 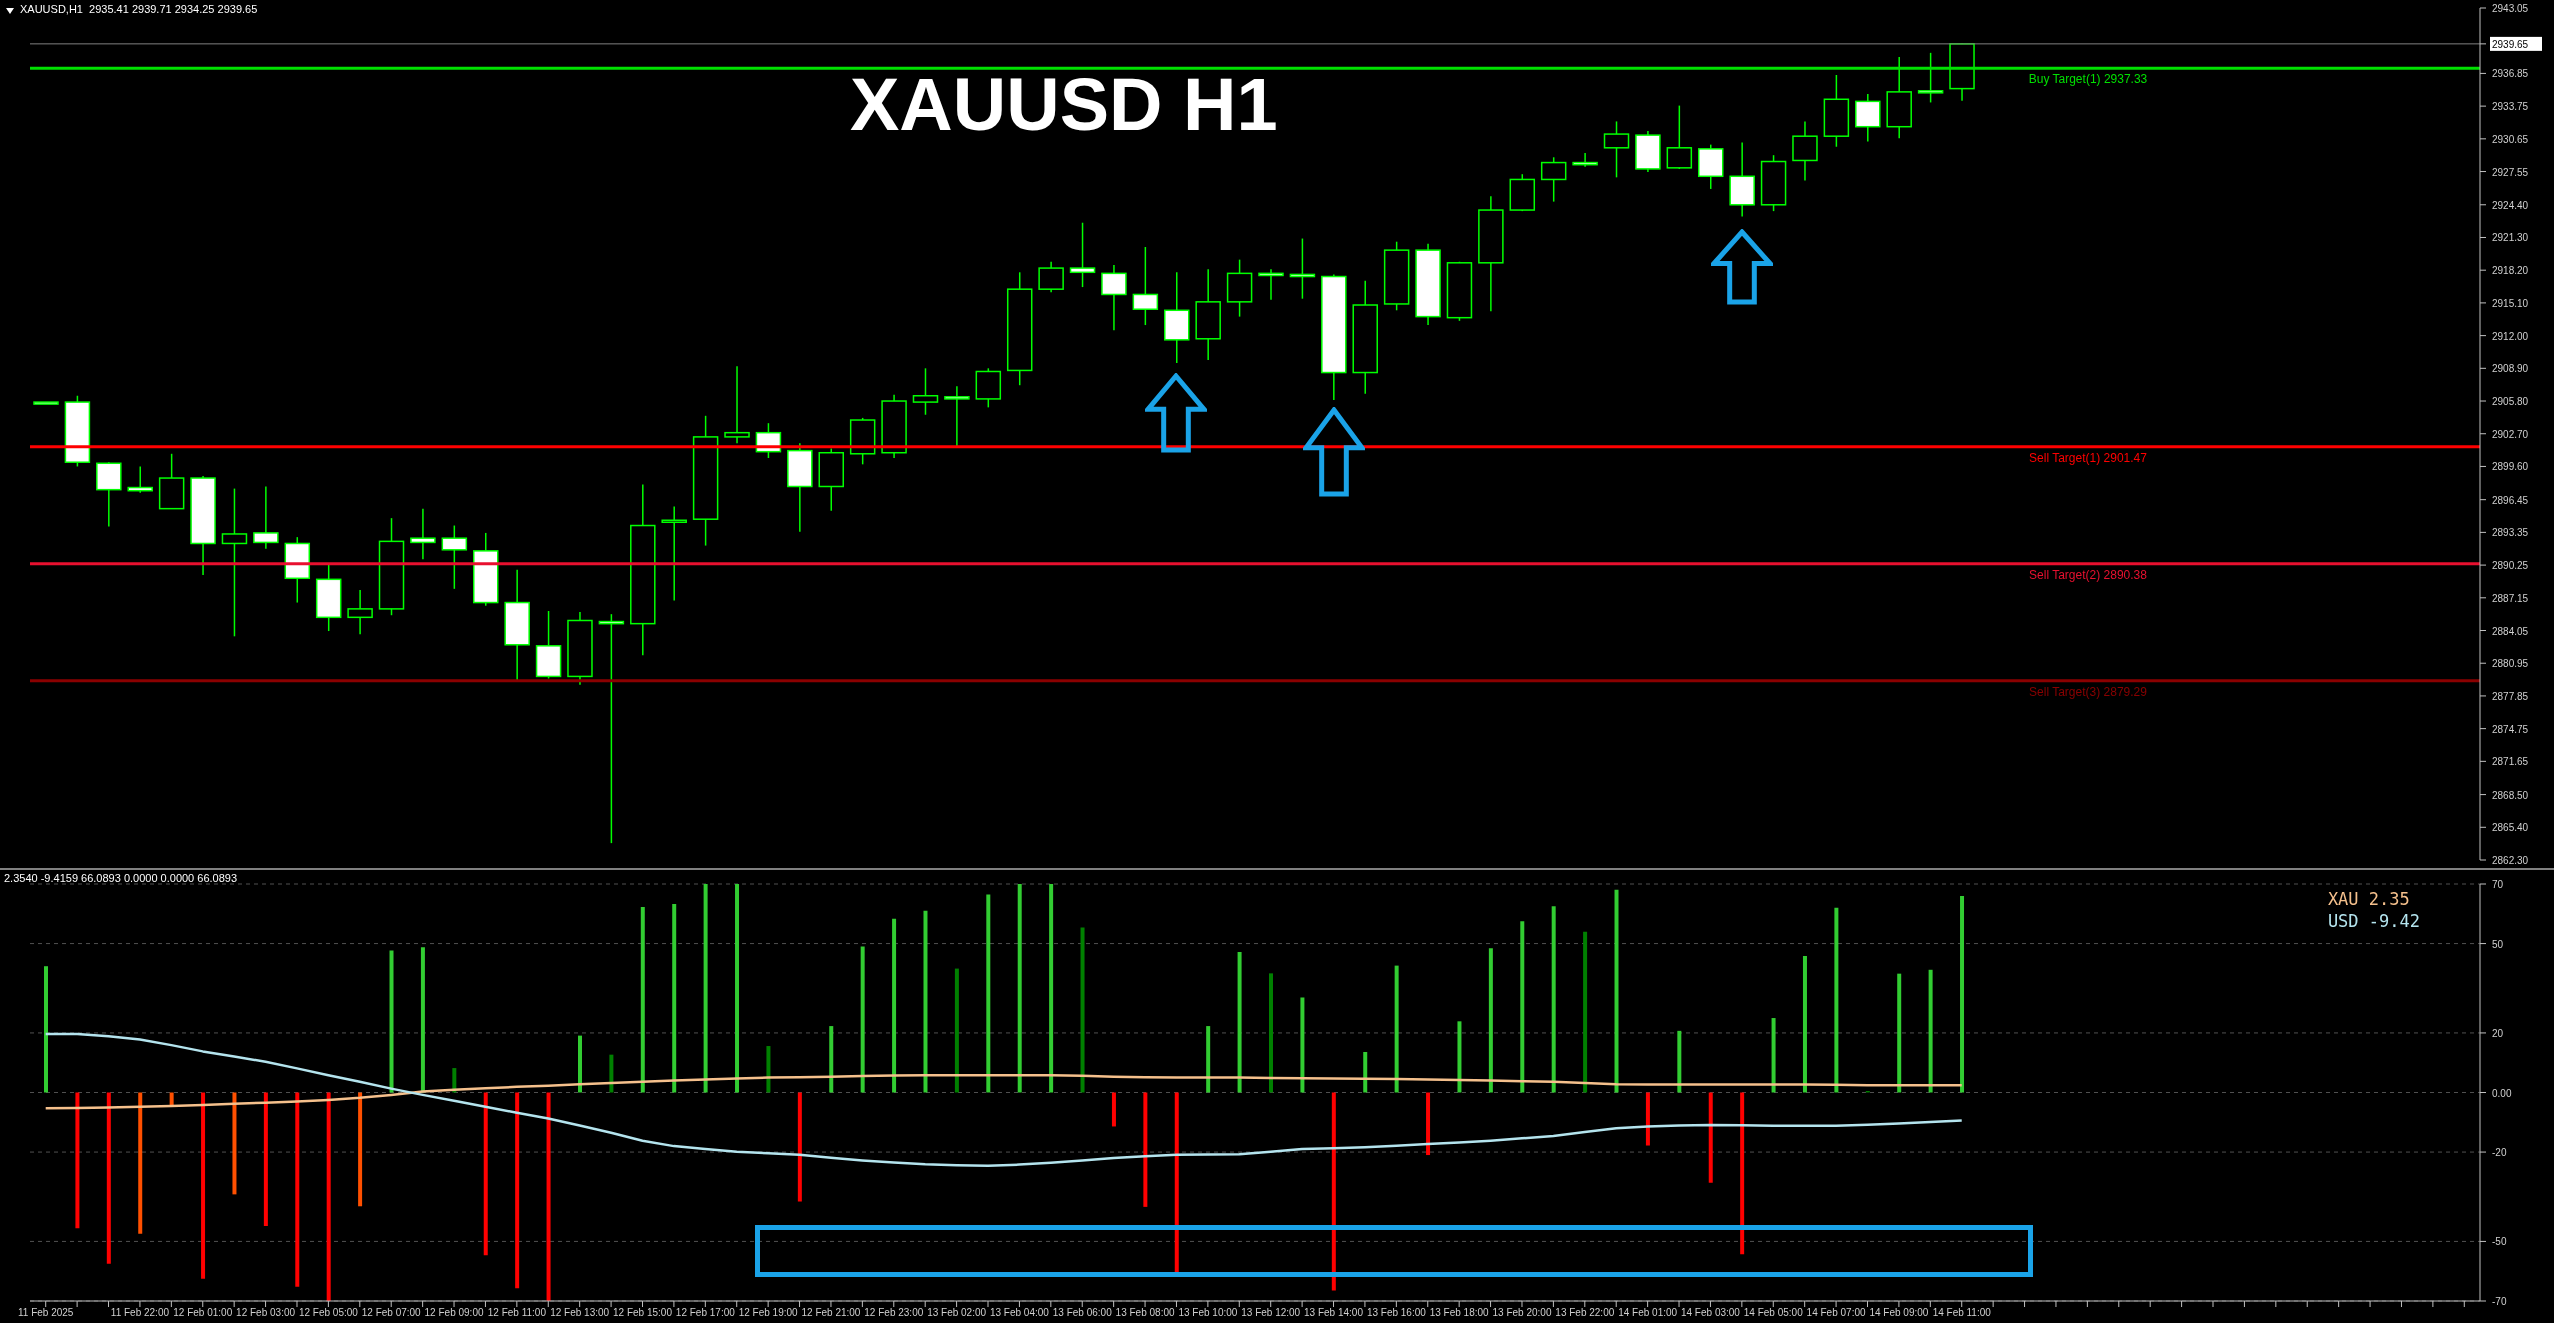 I want to click on ref-line-label: Sell Target(2) 2890.38, so click(x=2088, y=574).